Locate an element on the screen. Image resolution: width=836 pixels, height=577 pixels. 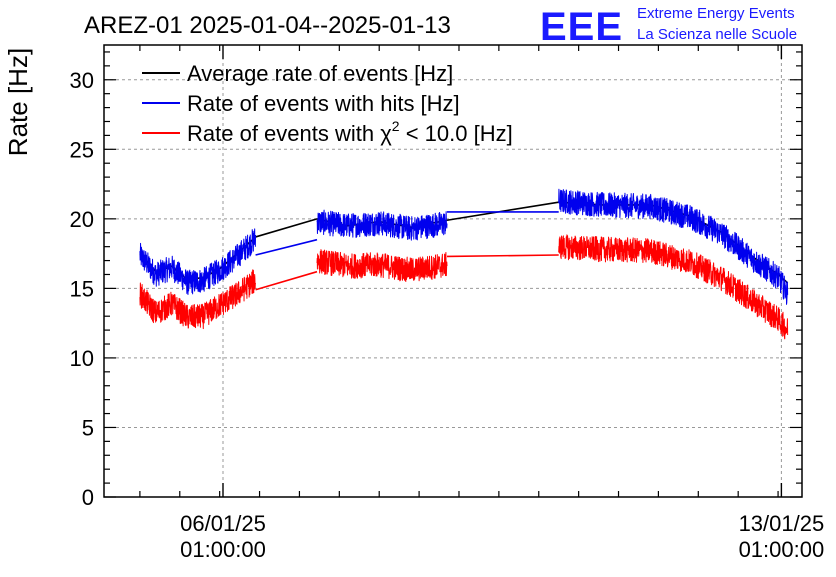
legend-label-part: < 10.0 [Hz] is located at coordinates (456, 133).